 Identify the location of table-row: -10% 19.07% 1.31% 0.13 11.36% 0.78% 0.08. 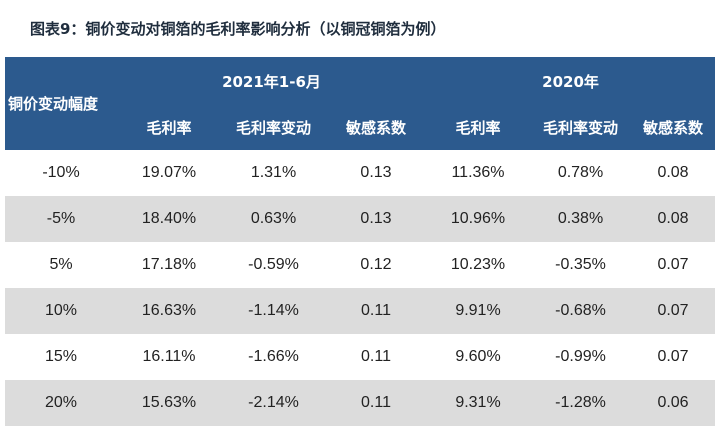
(360, 173).